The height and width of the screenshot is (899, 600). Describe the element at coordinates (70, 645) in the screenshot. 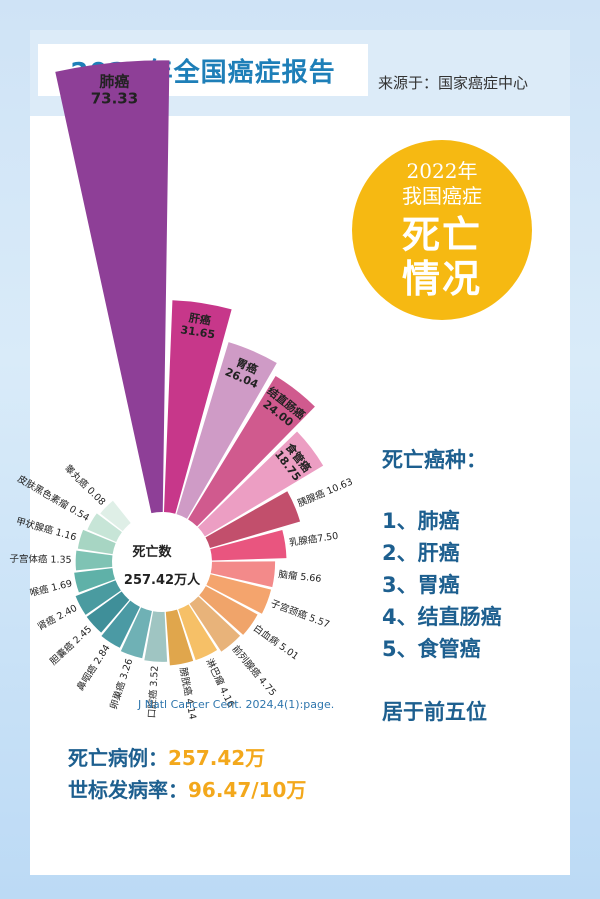

I see `wedge-label: 胆囊癌 2.45` at that location.